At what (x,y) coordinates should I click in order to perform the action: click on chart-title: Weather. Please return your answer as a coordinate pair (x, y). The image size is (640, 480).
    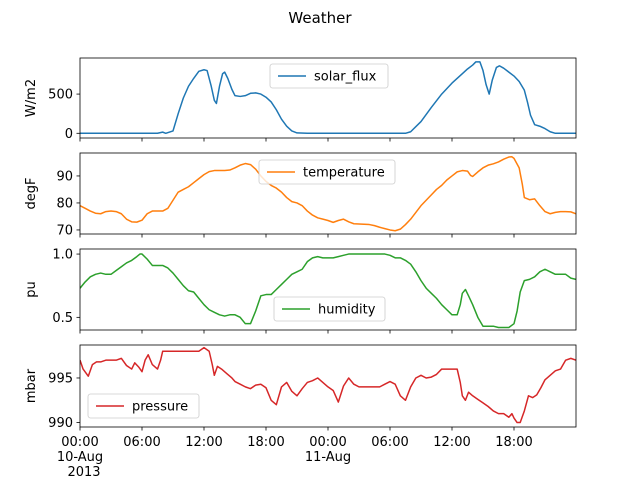
    Looking at the image, I should click on (320, 18).